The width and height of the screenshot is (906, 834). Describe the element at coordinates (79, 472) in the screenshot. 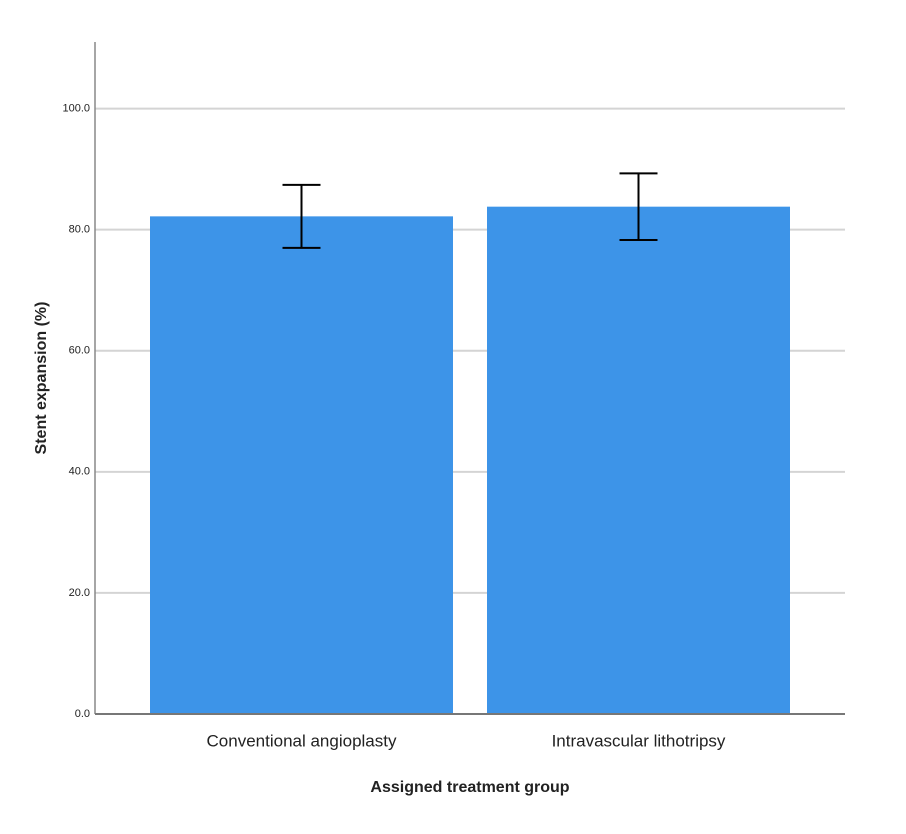

I see `y-tick-label: 40.0` at that location.